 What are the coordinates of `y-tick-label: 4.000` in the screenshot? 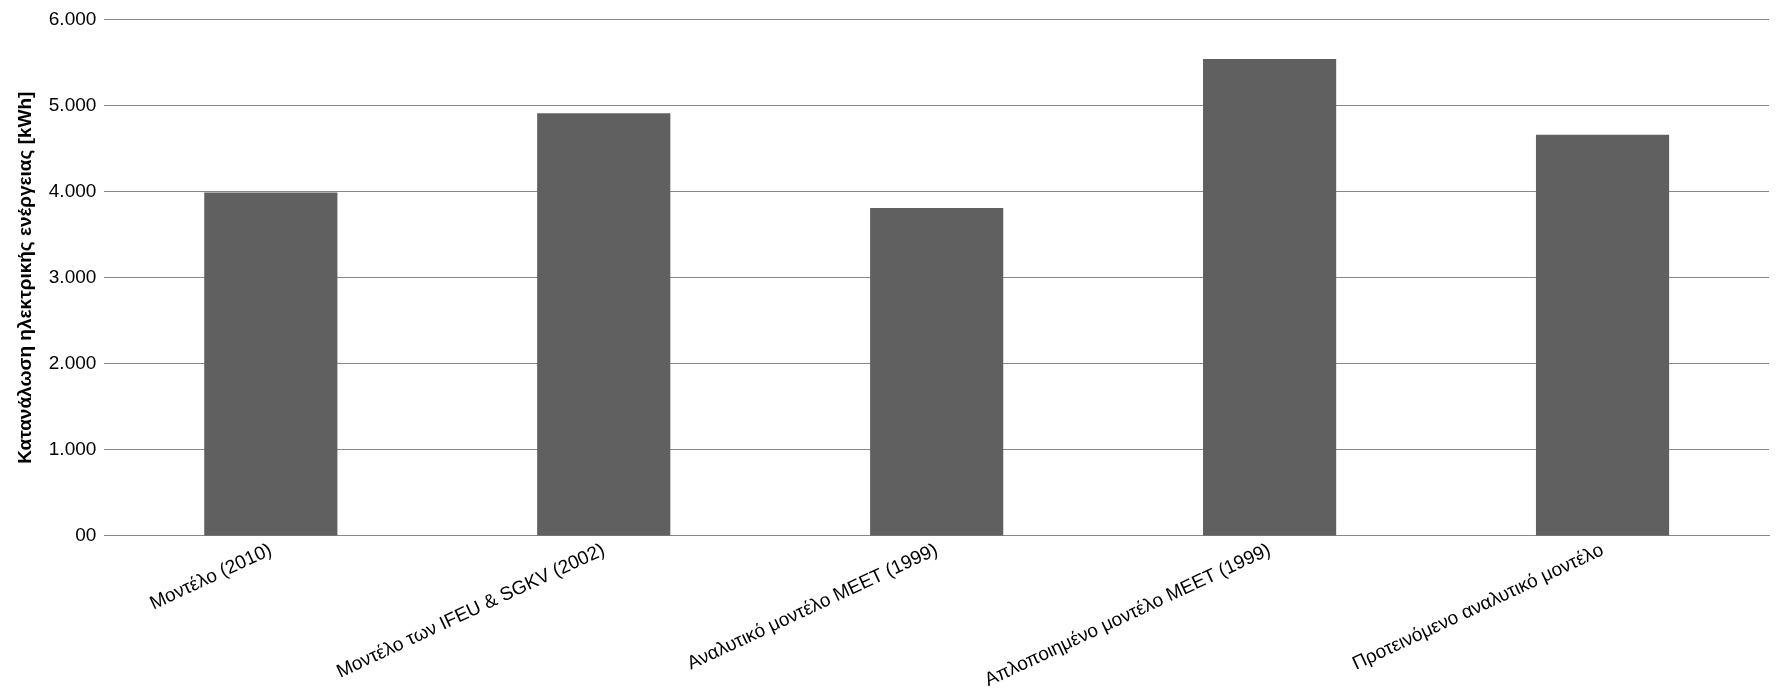 It's located at (72, 190).